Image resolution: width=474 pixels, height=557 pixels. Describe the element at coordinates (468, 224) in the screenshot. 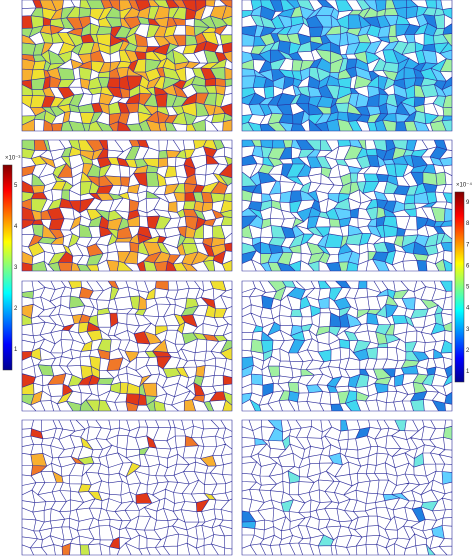

I see `colorbar-tick-label: 8` at that location.